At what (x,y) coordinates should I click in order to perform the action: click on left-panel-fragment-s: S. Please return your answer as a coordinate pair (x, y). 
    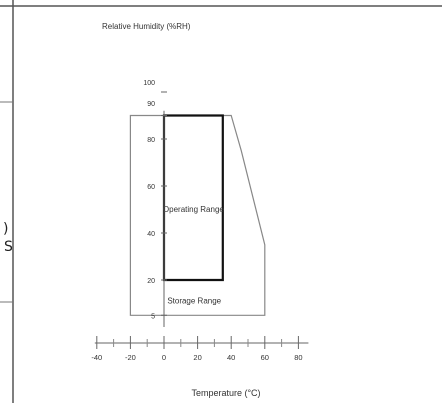
    Looking at the image, I should click on (8, 247).